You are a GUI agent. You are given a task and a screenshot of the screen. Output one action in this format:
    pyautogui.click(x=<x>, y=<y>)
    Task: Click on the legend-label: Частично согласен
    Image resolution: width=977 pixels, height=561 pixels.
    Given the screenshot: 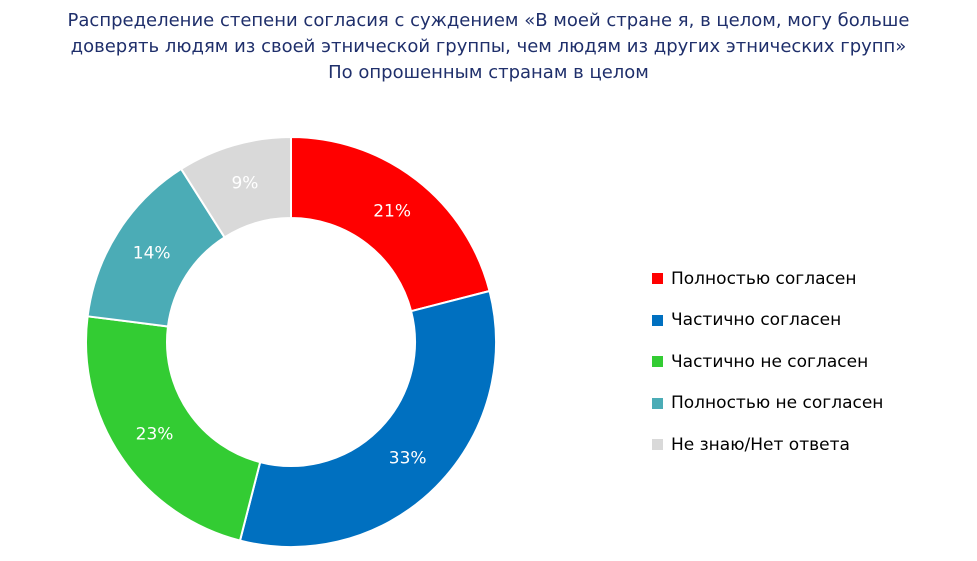 What is the action you would take?
    pyautogui.click(x=756, y=320)
    